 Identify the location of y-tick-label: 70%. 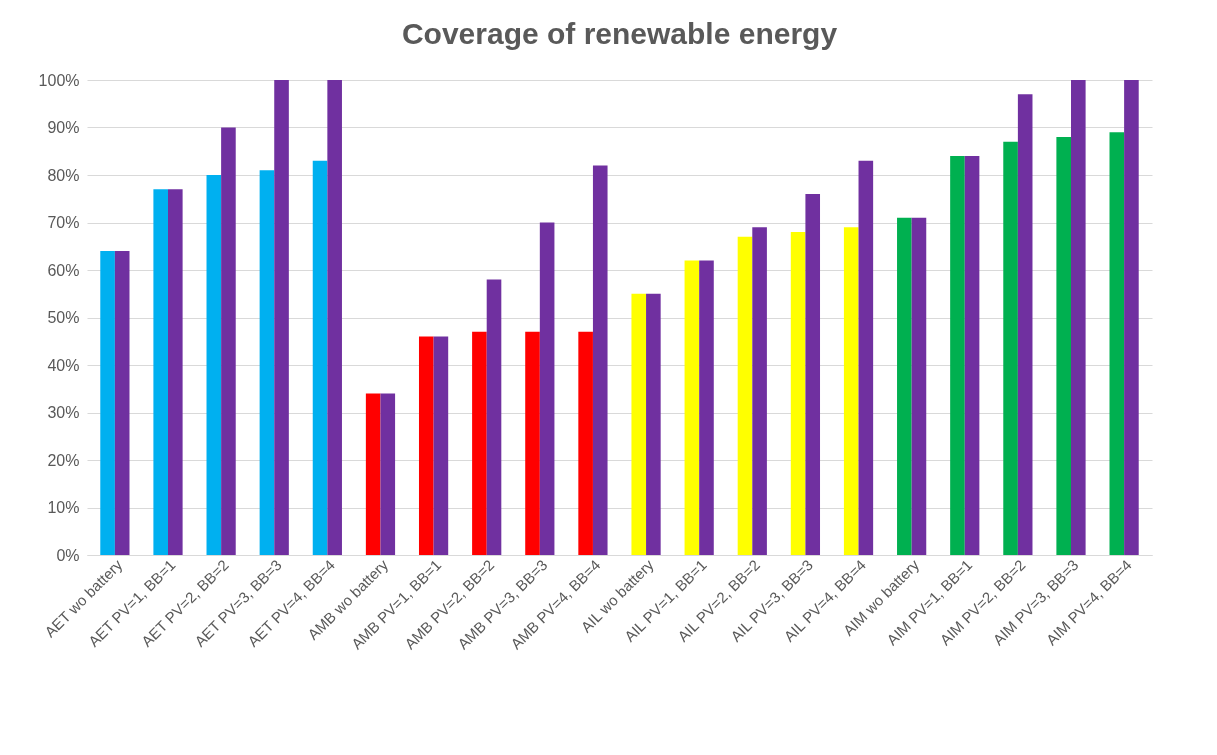
(63, 222).